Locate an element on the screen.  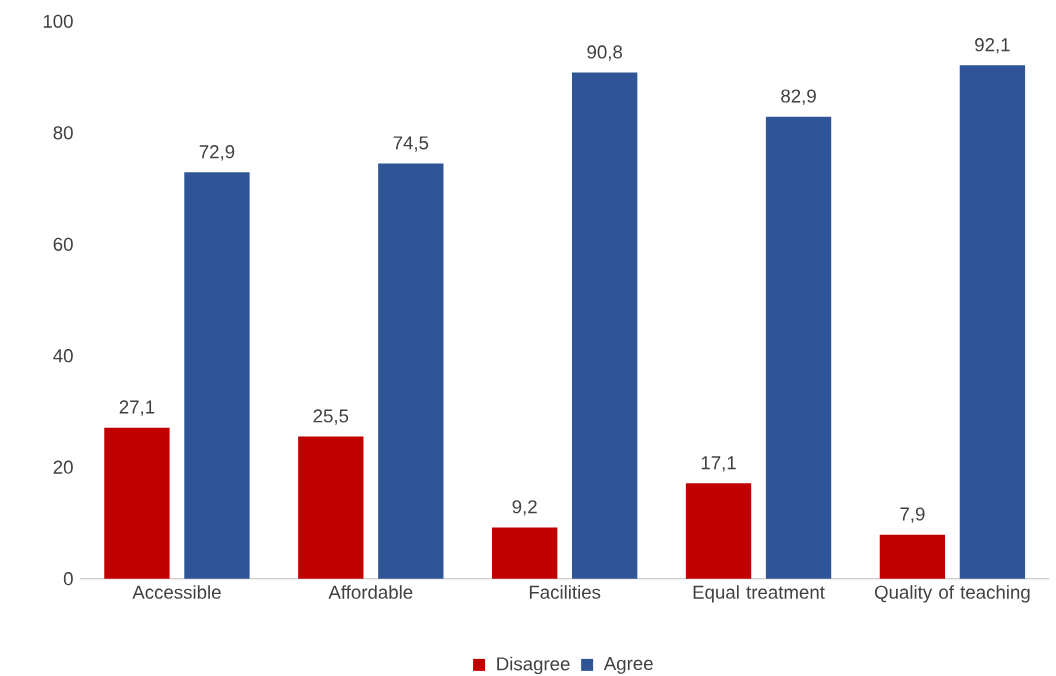
data-label: 7,9 is located at coordinates (912, 515).